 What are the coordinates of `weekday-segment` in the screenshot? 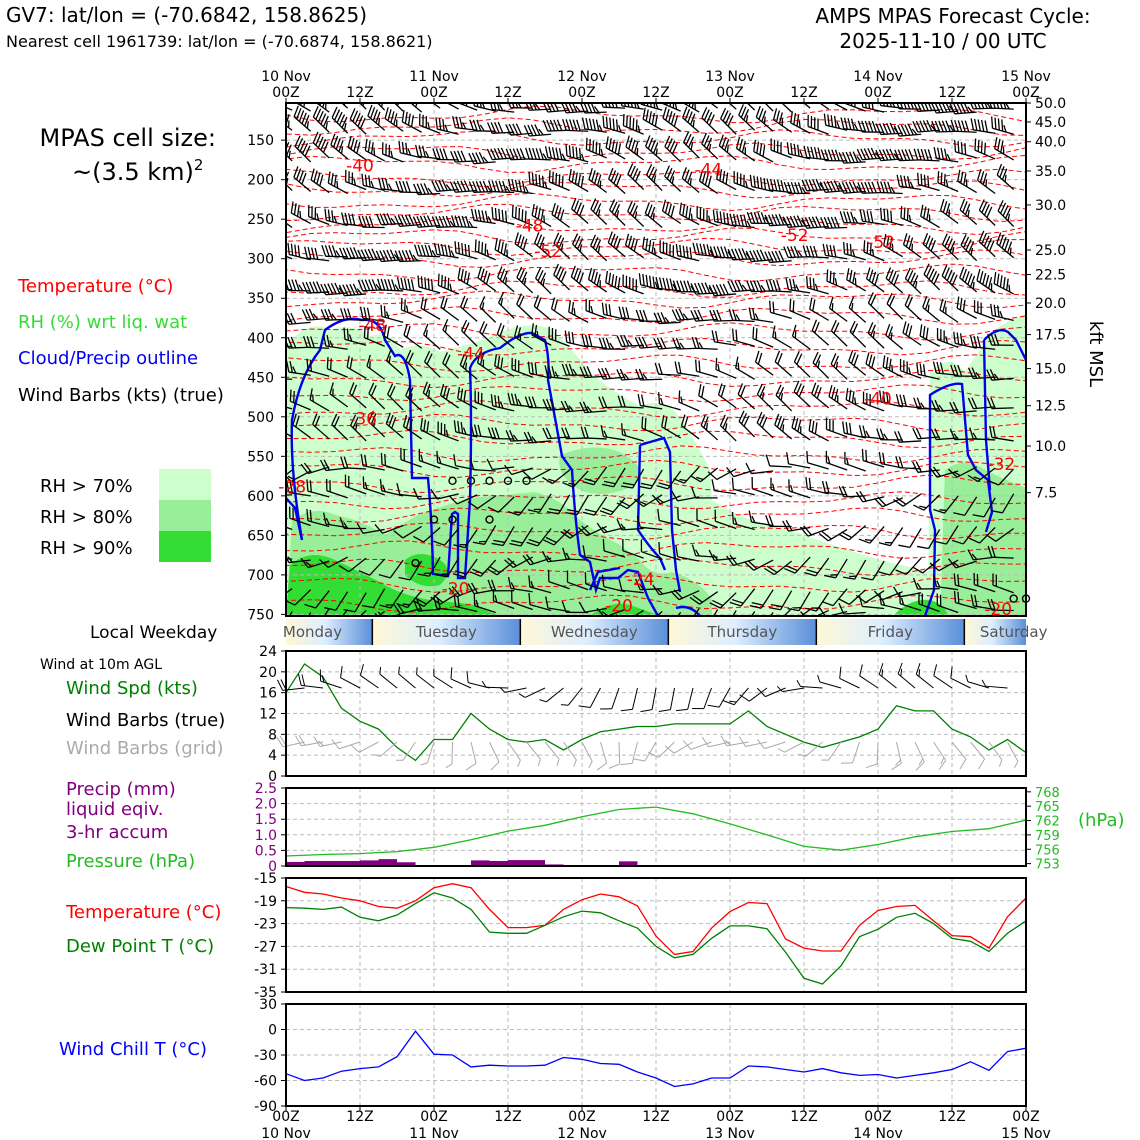 It's located at (446, 632).